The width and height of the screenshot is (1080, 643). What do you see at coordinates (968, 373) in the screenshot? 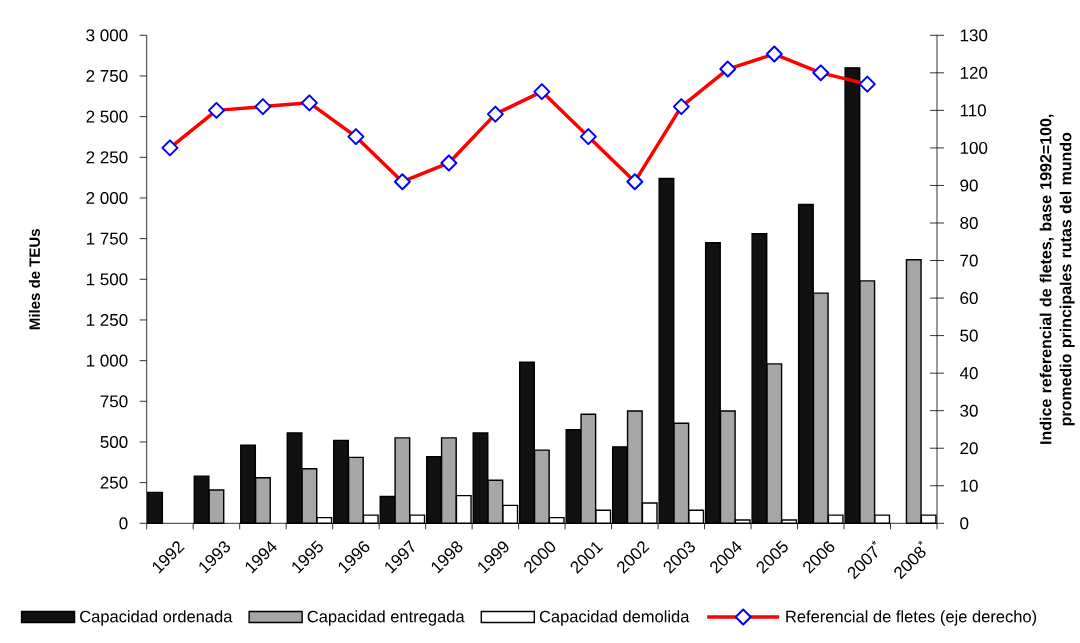
I see `y2-tick-label: 40` at bounding box center [968, 373].